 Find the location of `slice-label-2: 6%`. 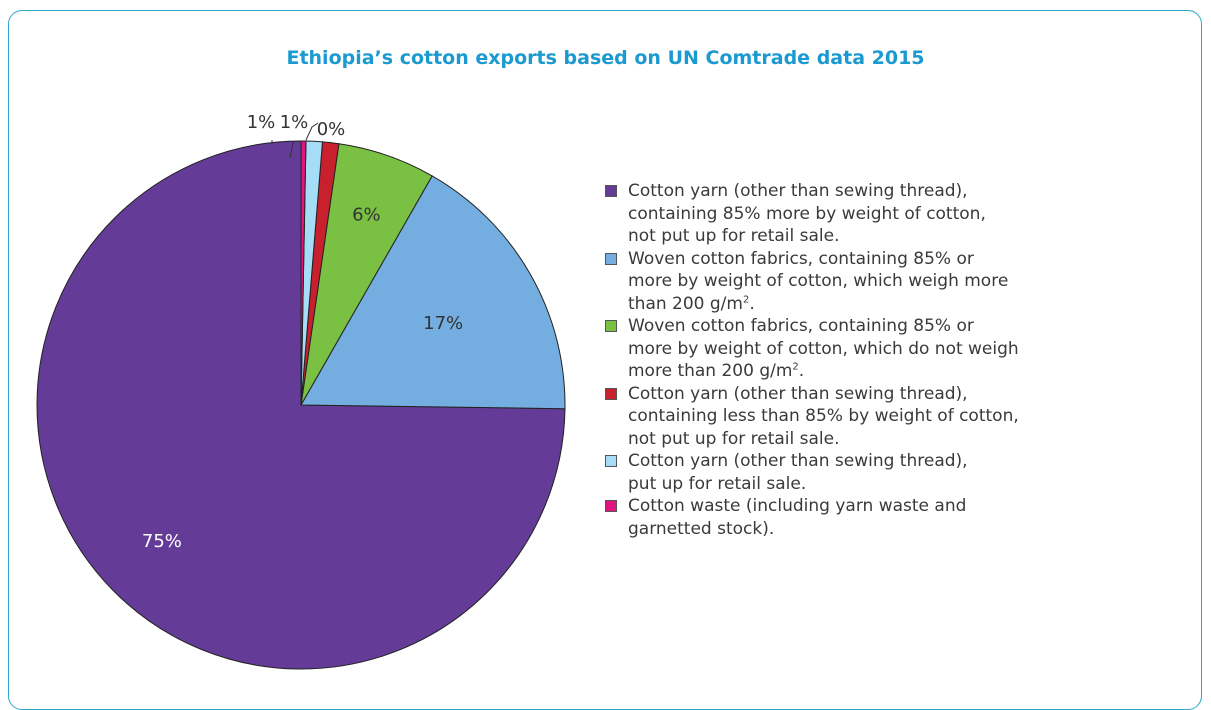

slice-label-2: 6% is located at coordinates (366, 214).